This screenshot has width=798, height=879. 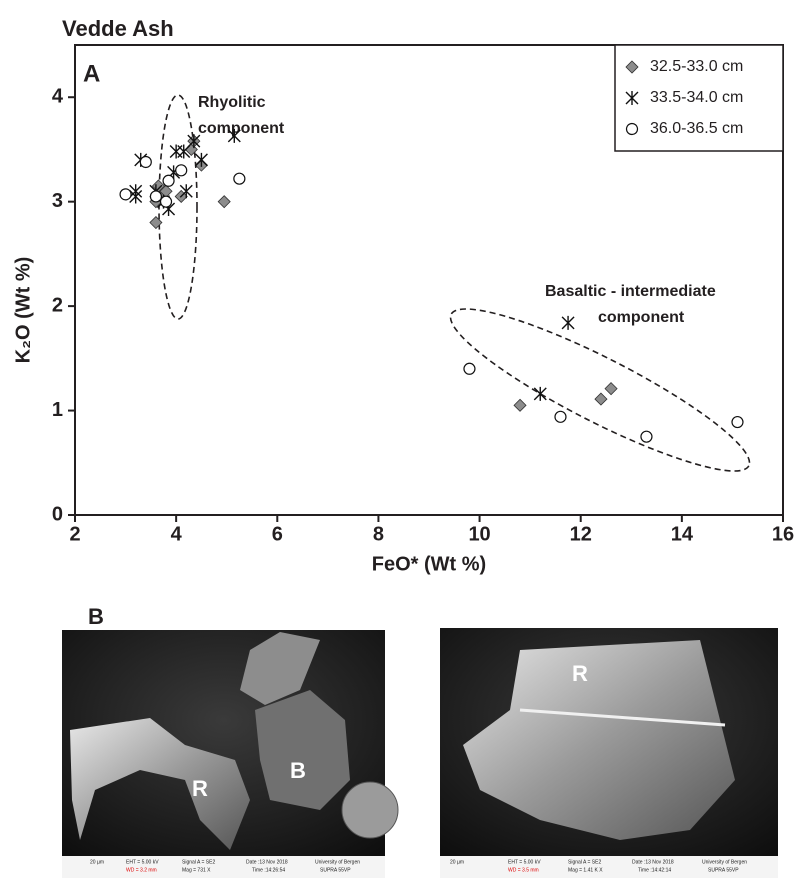 What do you see at coordinates (654, 870) in the screenshot?
I see `info-text: Time :14:42:14` at bounding box center [654, 870].